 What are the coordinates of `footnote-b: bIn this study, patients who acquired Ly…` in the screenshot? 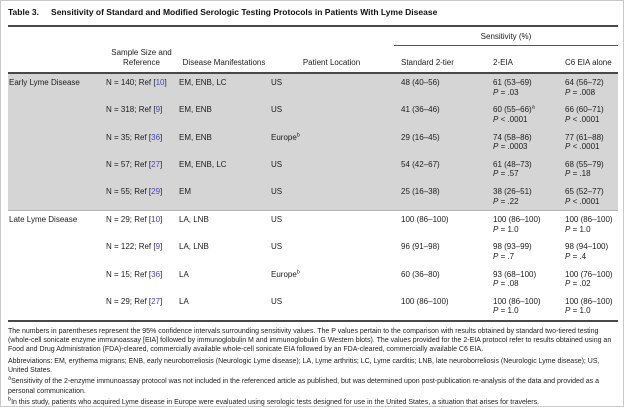 It's located at (312, 401).